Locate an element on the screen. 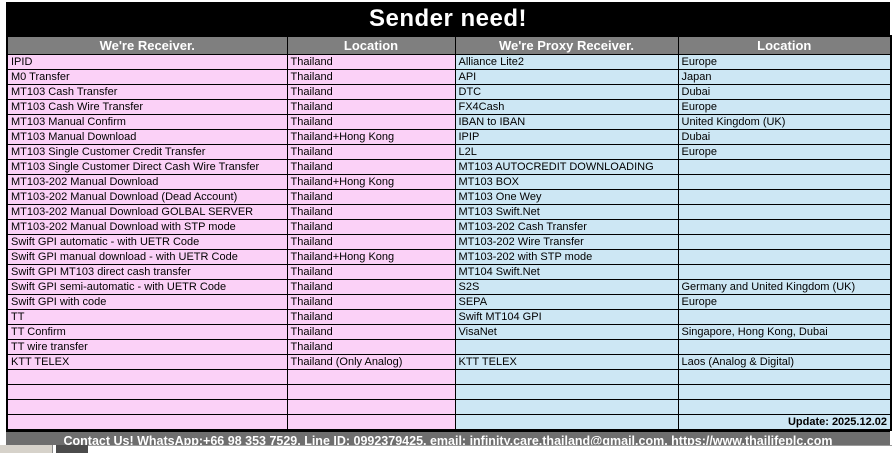 The height and width of the screenshot is (453, 892). cell-proxy-receiver: MT103 One Wey is located at coordinates (566, 197).